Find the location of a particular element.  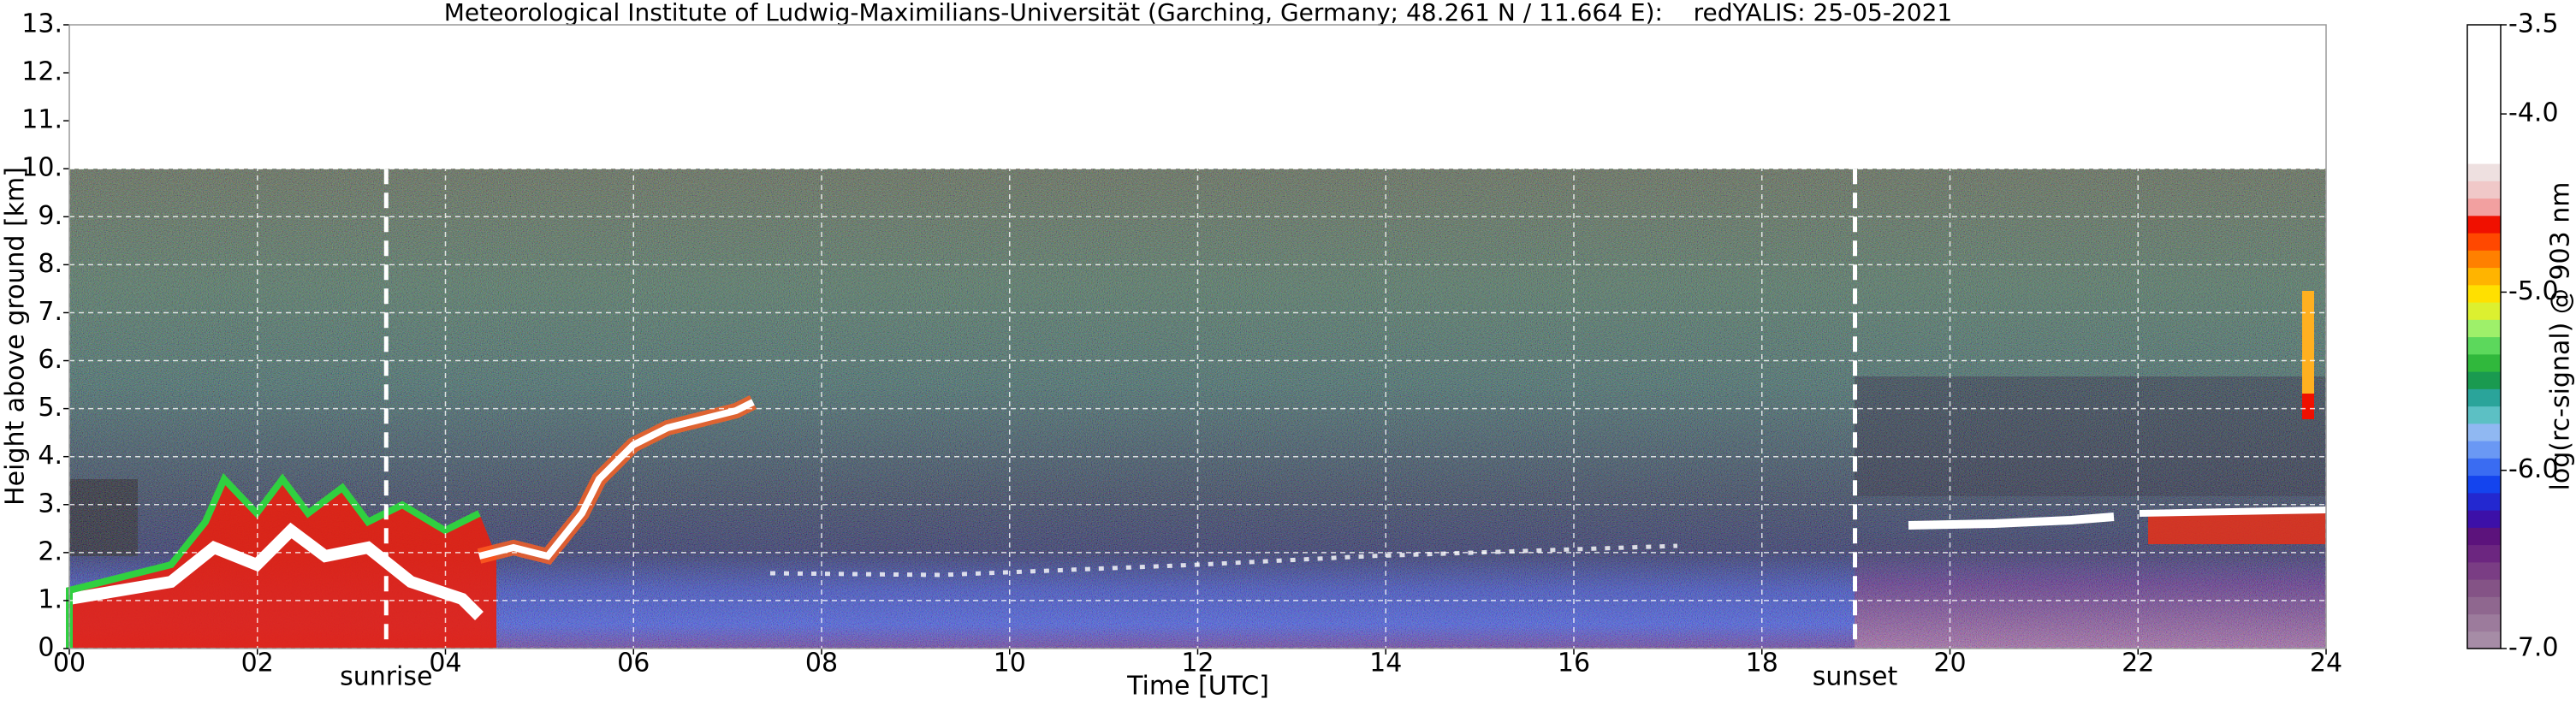

x-tick-label: 08 is located at coordinates (821, 663).